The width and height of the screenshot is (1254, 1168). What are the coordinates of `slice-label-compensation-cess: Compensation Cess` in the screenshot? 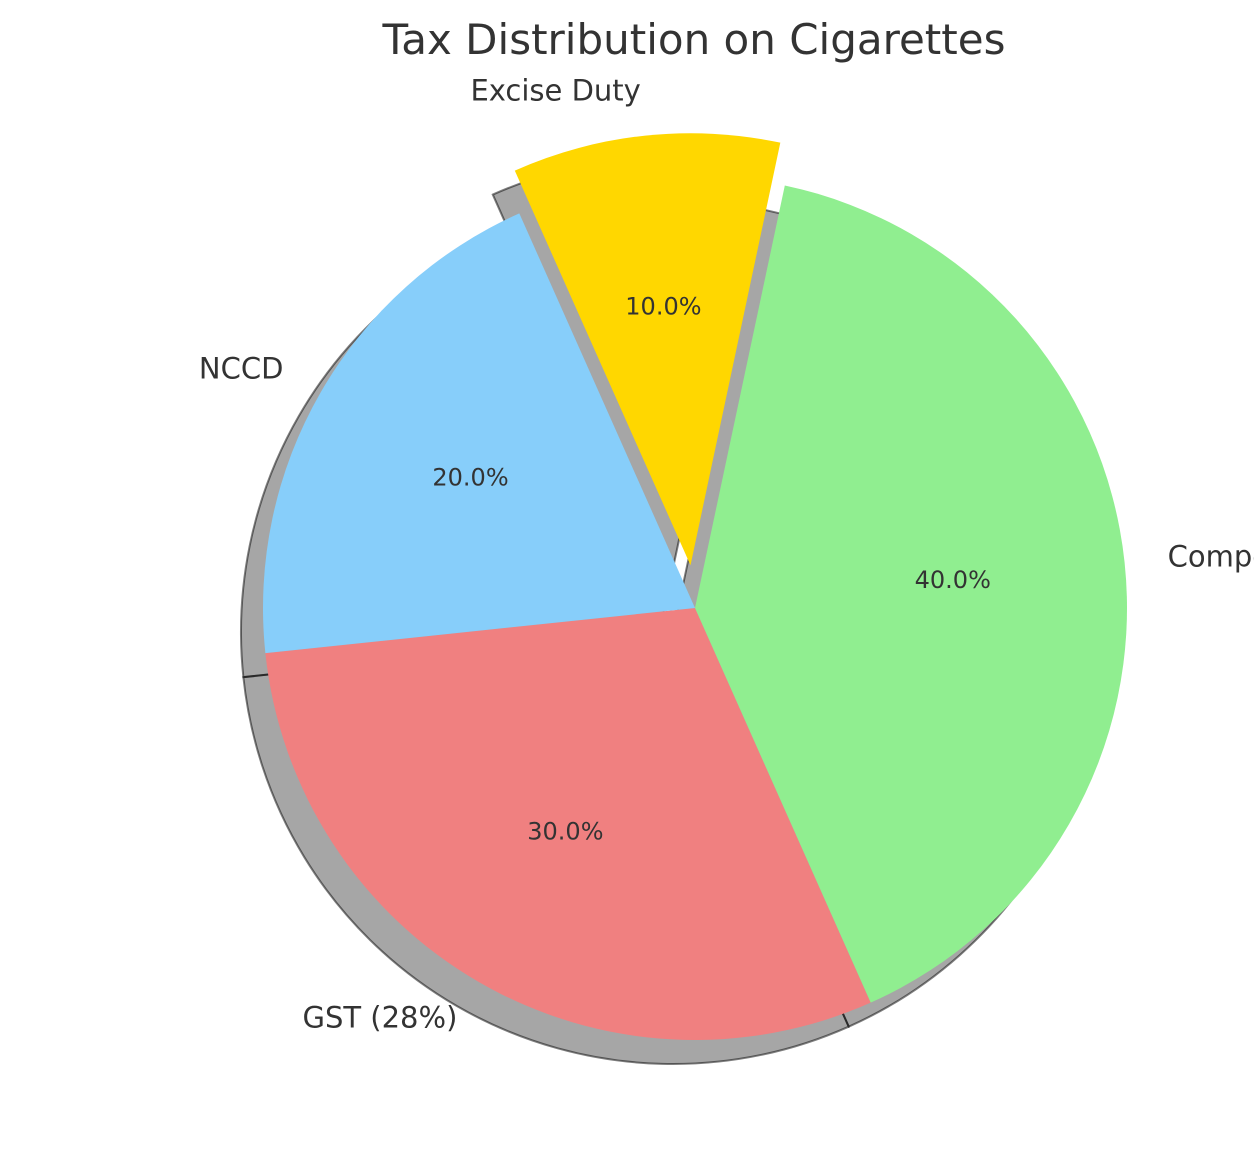 It's located at (1211, 556).